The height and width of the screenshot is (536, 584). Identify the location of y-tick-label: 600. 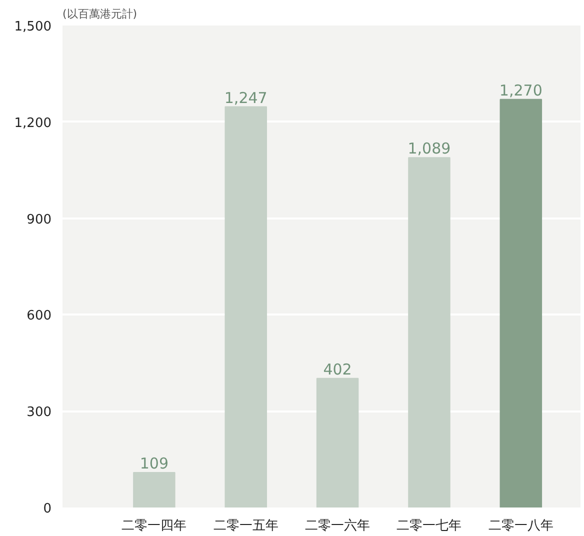
(39, 316).